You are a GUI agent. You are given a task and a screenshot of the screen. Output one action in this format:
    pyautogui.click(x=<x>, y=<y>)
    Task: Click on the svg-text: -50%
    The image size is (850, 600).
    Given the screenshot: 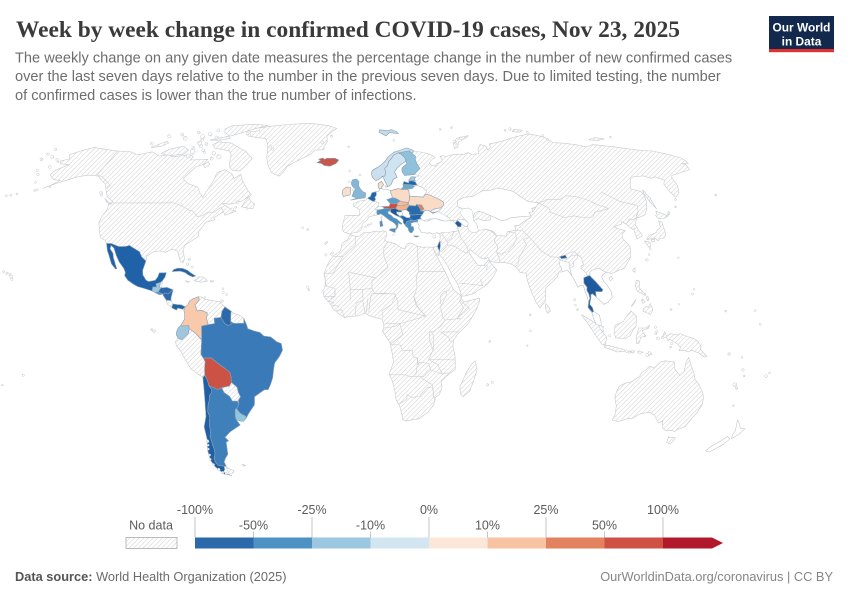 What is the action you would take?
    pyautogui.click(x=253, y=526)
    